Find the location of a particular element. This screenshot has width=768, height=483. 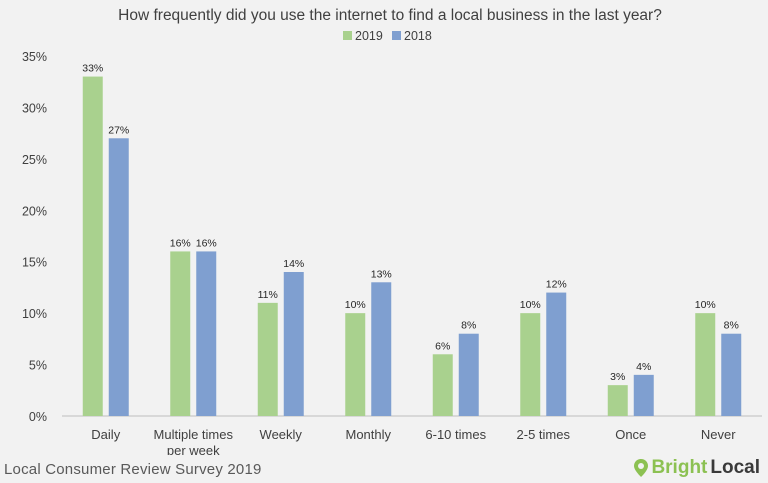

y-tick-label: 0% is located at coordinates (38, 417).